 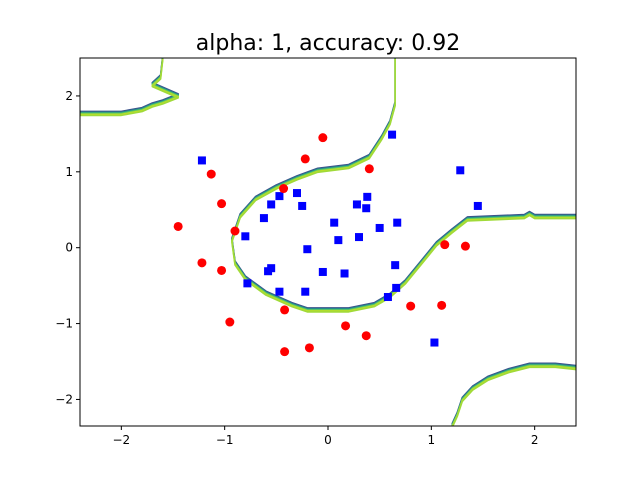 What do you see at coordinates (328, 440) in the screenshot?
I see `x-tick-label: 0` at bounding box center [328, 440].